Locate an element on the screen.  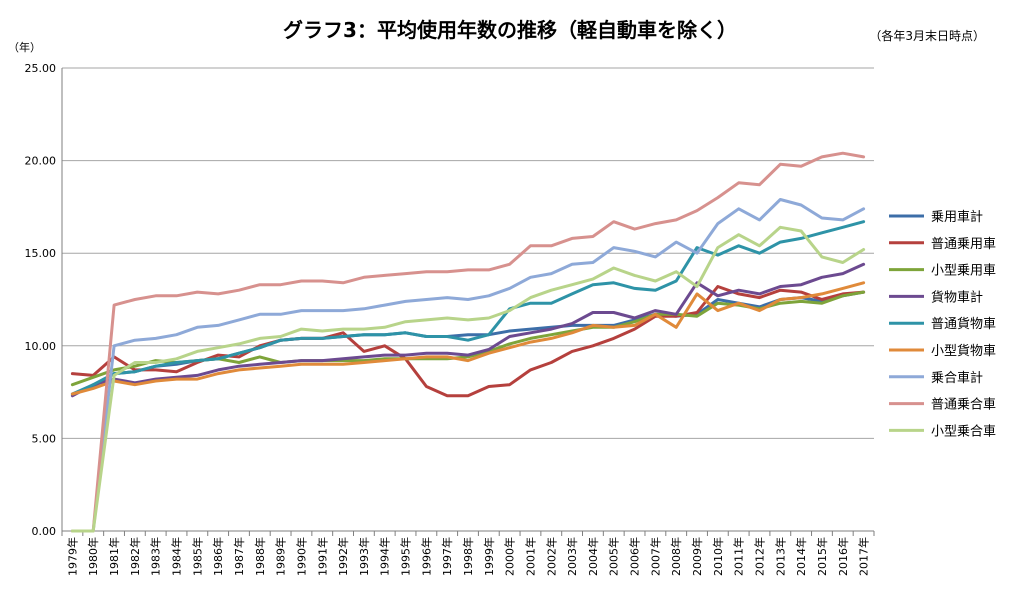
x-tick-label: 1981年 is located at coordinates (114, 556).